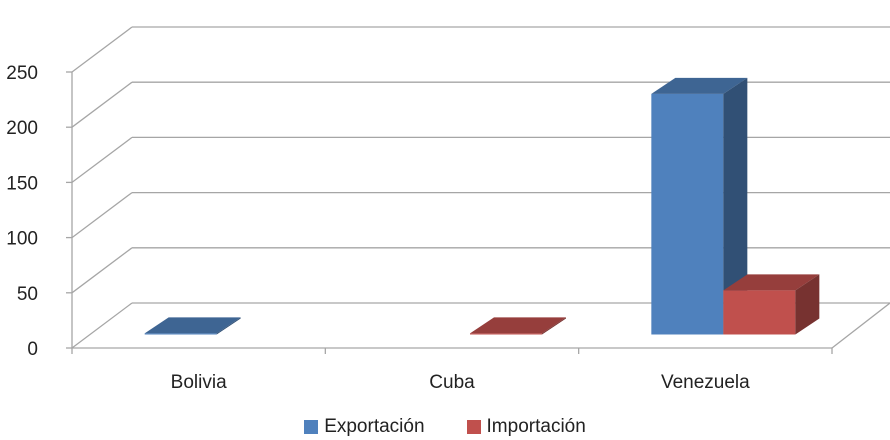 Image resolution: width=890 pixels, height=440 pixels. Describe the element at coordinates (22, 73) in the screenshot. I see `y-tick-label: 250` at that location.